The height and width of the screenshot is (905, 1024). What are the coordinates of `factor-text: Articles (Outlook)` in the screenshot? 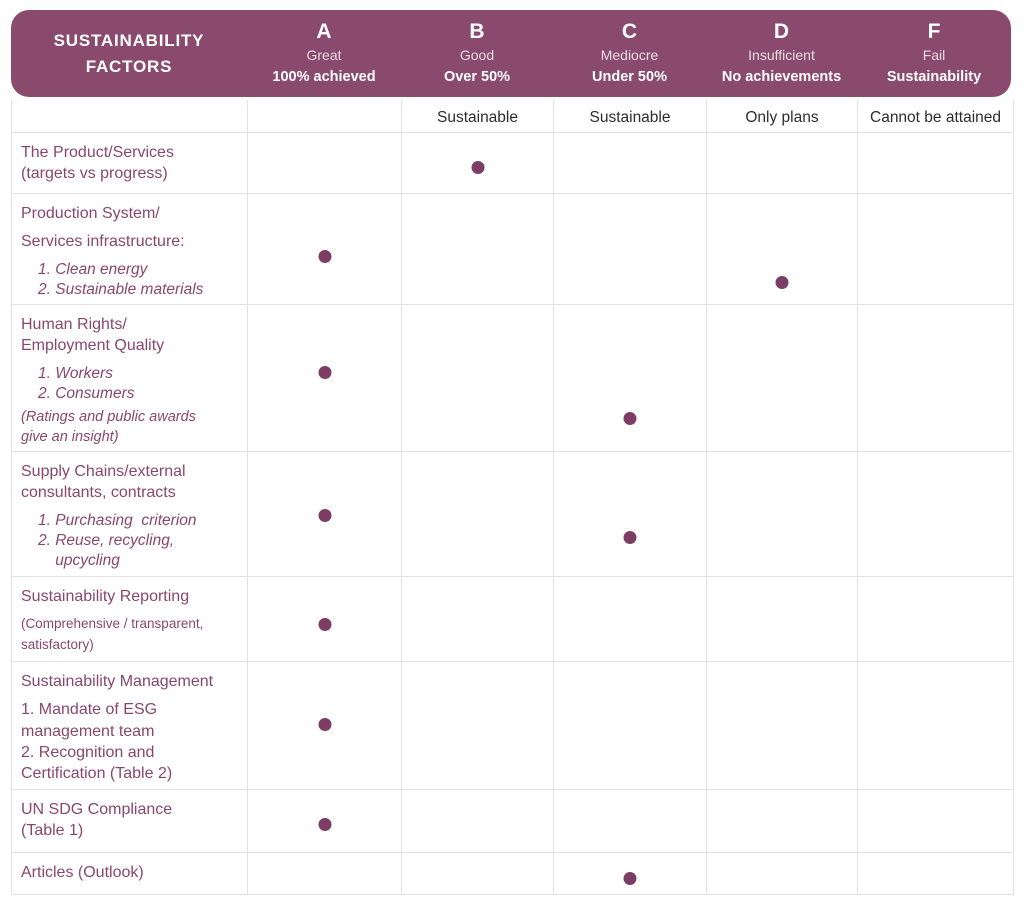 It's located at (82, 872).